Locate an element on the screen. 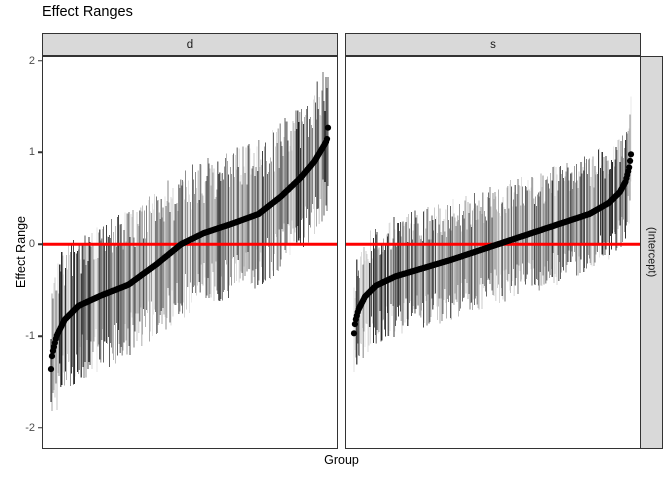  facet-strip-s-label: s is located at coordinates (493, 44).